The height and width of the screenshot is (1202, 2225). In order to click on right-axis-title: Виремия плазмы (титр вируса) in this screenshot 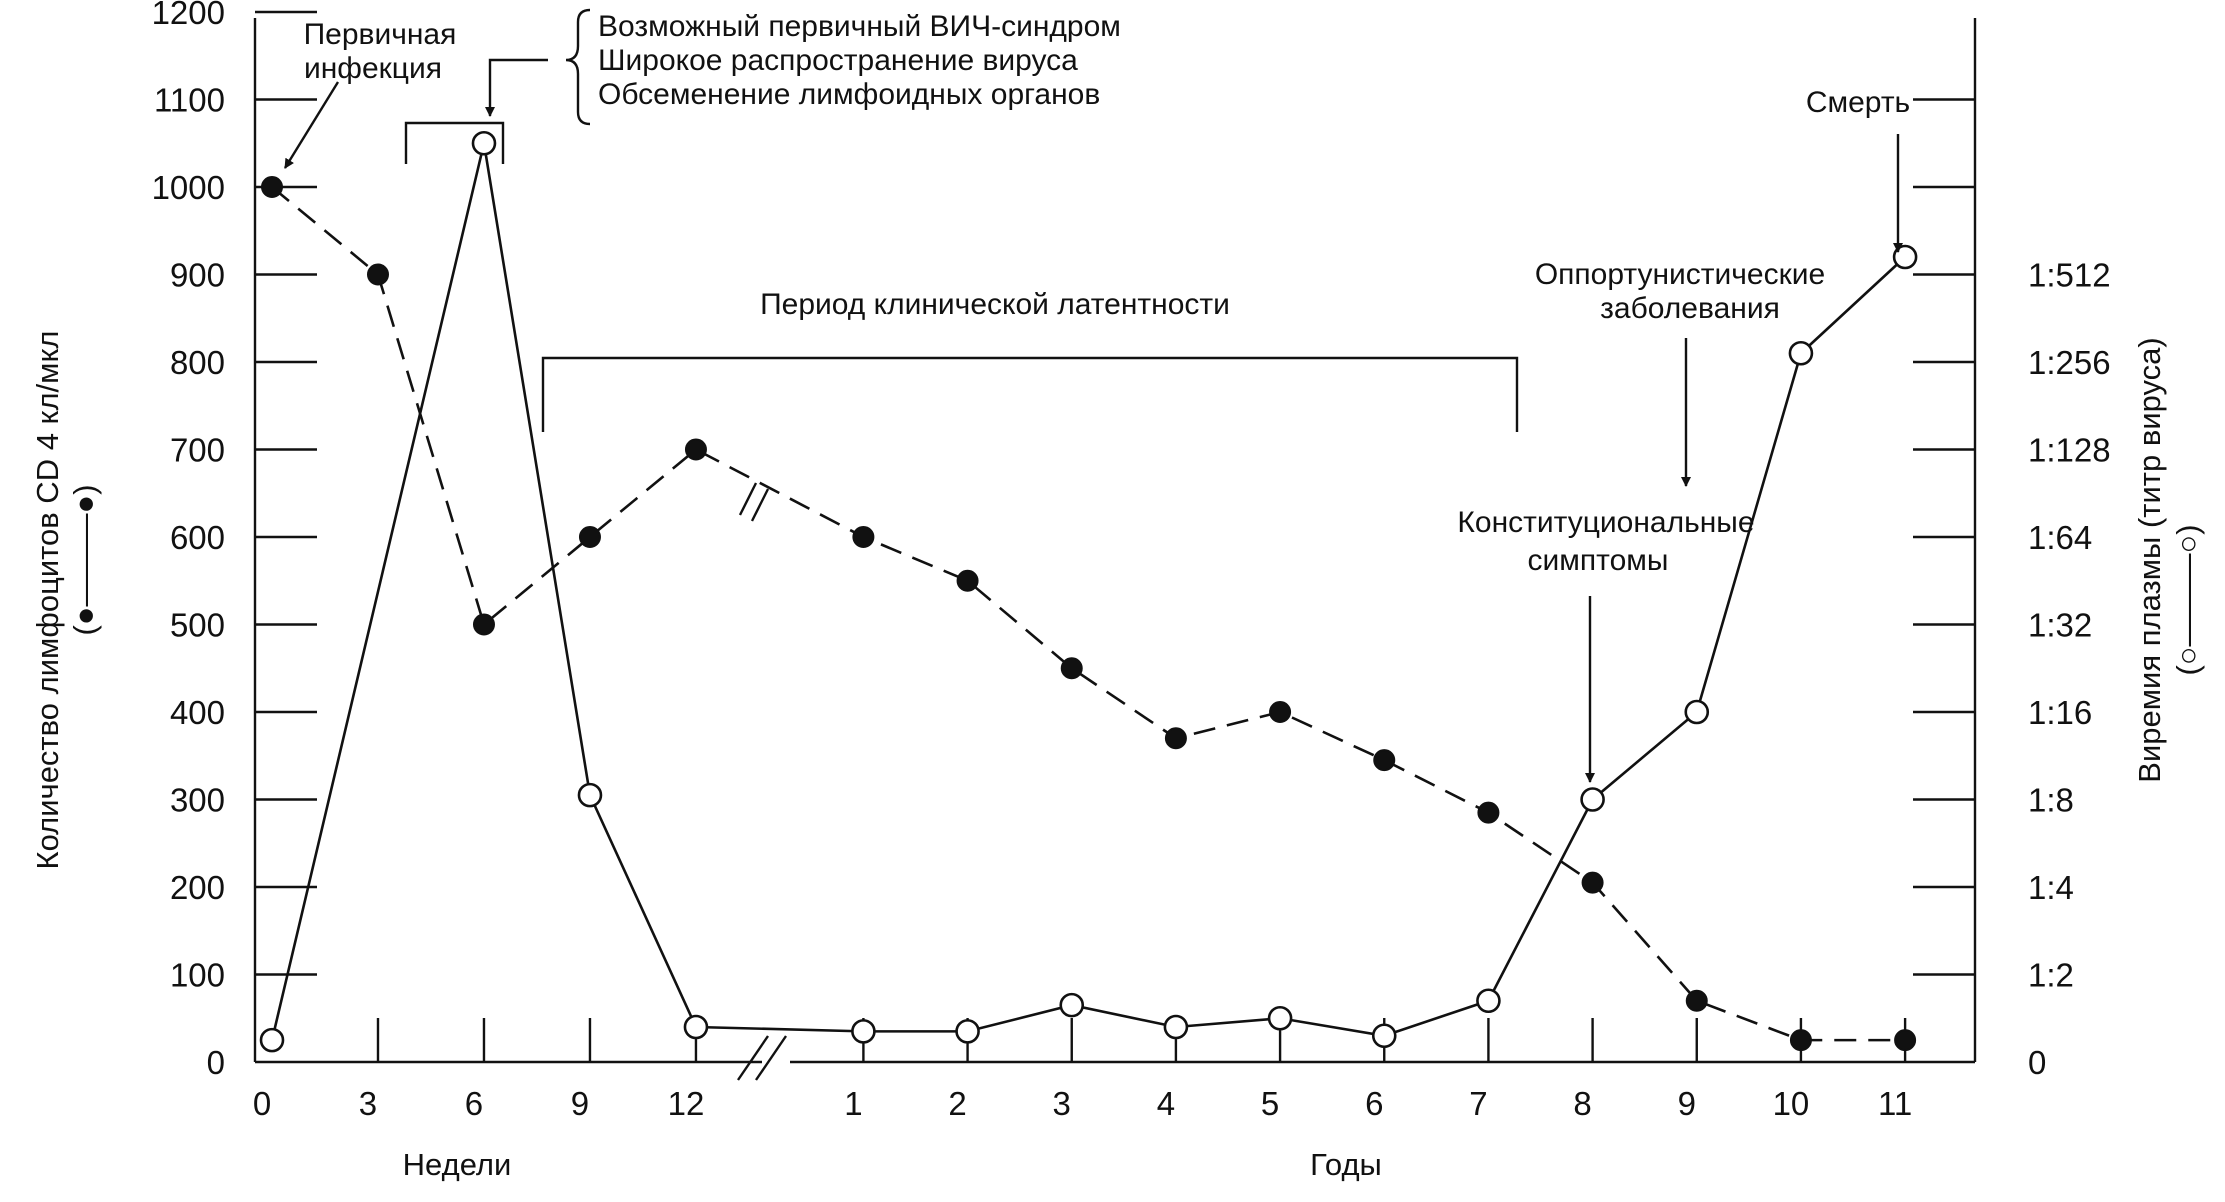, I will do `click(2149, 559)`.